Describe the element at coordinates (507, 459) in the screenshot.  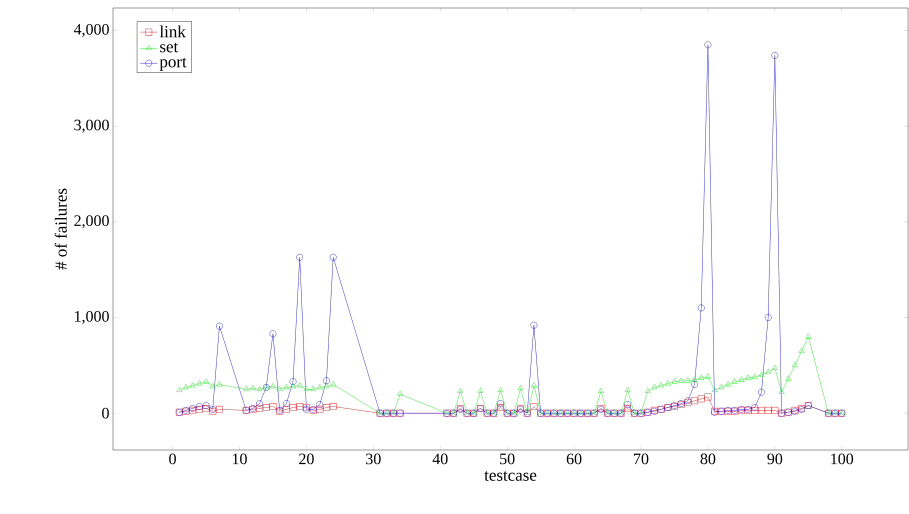
I see `x-tick-label: 50` at that location.